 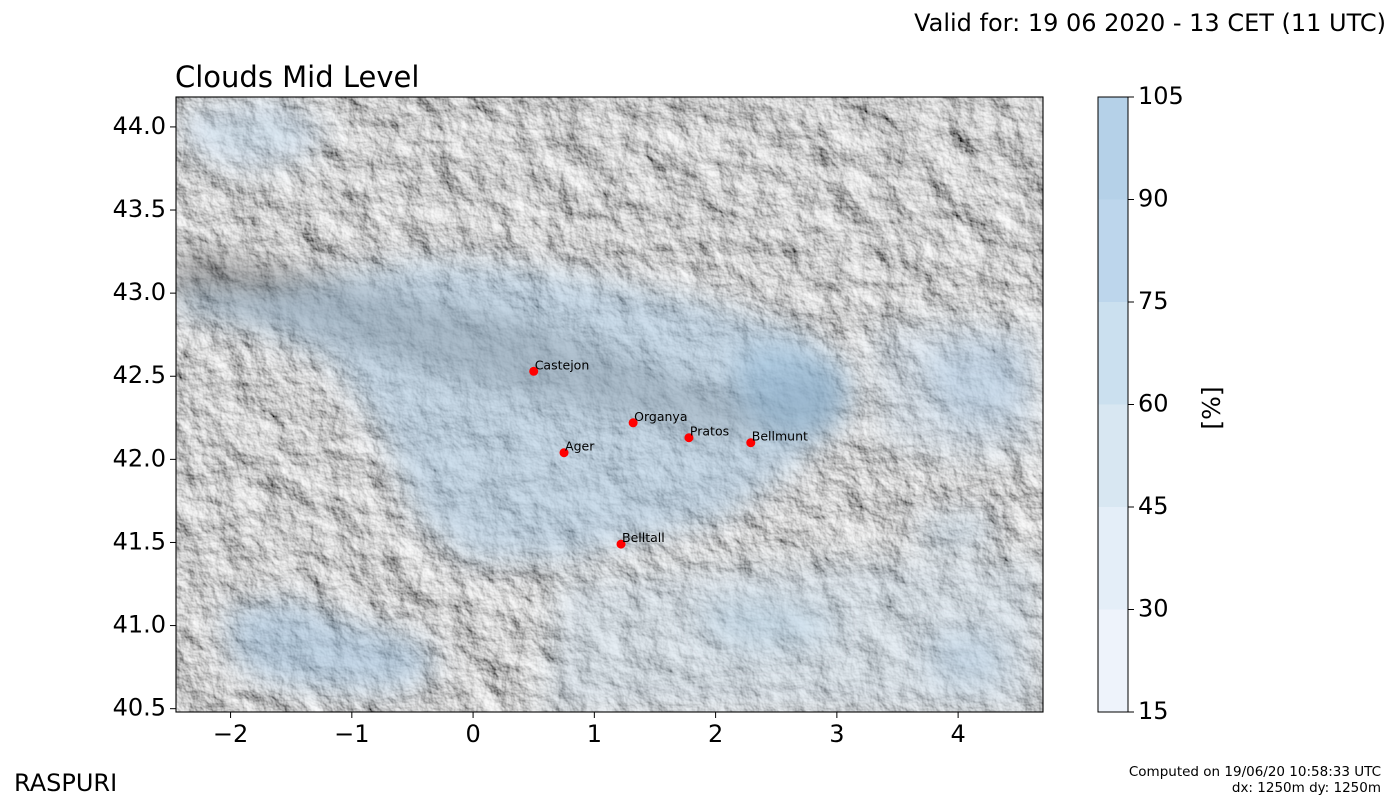 I want to click on y-tick-label: 41.5, so click(x=139, y=541).